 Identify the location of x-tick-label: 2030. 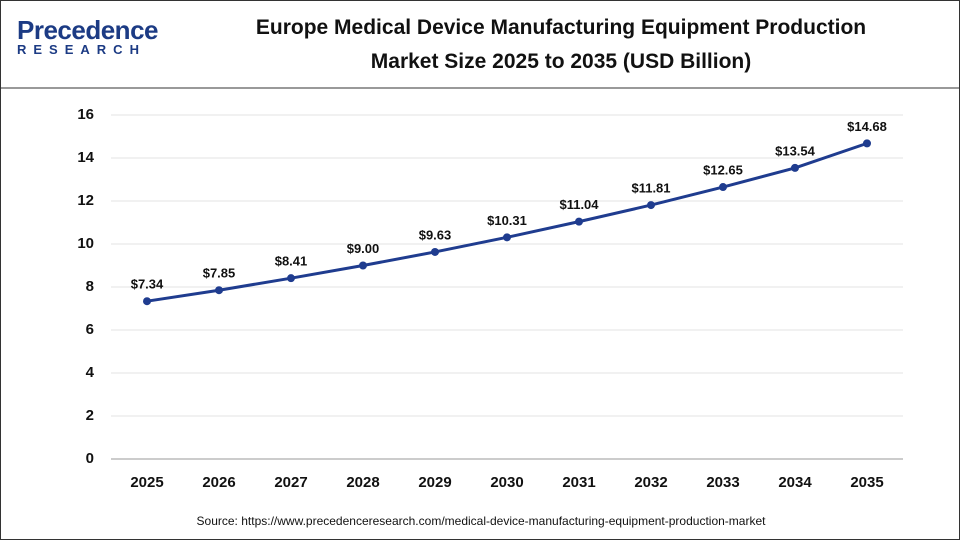
(506, 482).